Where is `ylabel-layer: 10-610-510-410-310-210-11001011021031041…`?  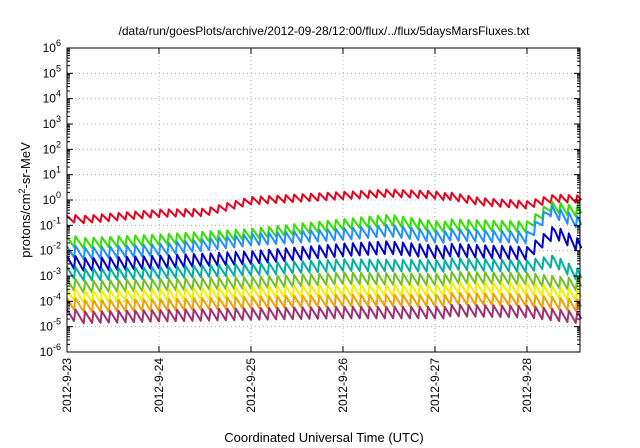 ylabel-layer: 10-610-510-410-310-210-11001011021031041… is located at coordinates (50, 198).